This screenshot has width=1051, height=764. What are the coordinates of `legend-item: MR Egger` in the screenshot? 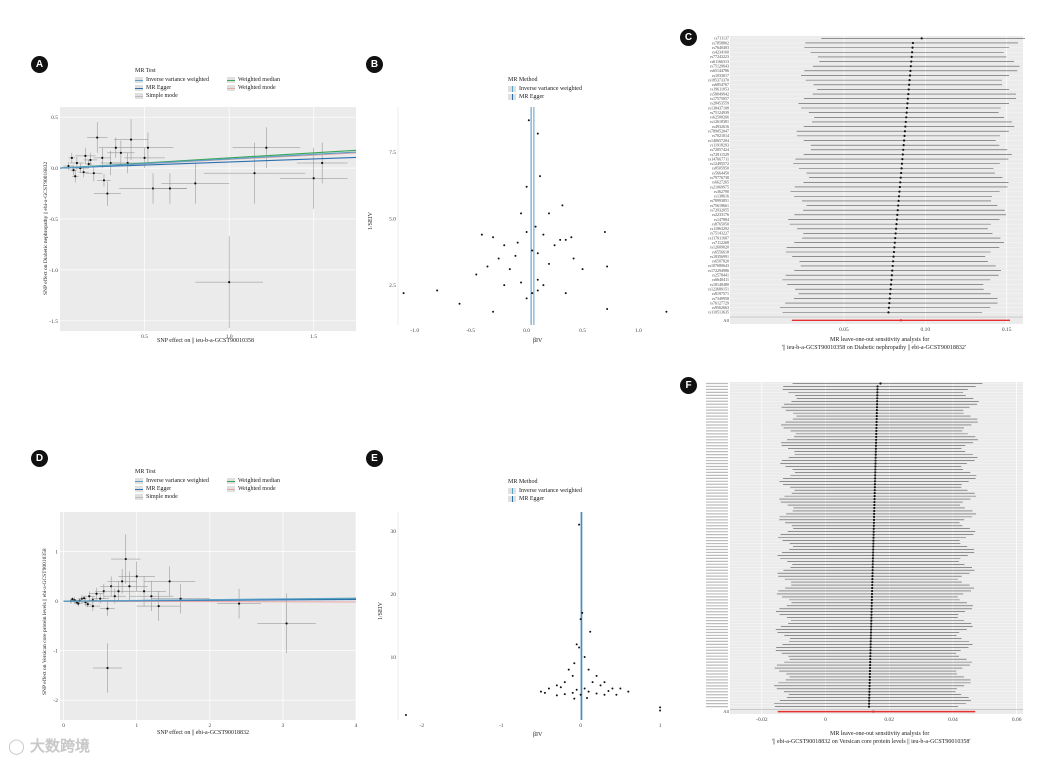 It's located at (159, 88).